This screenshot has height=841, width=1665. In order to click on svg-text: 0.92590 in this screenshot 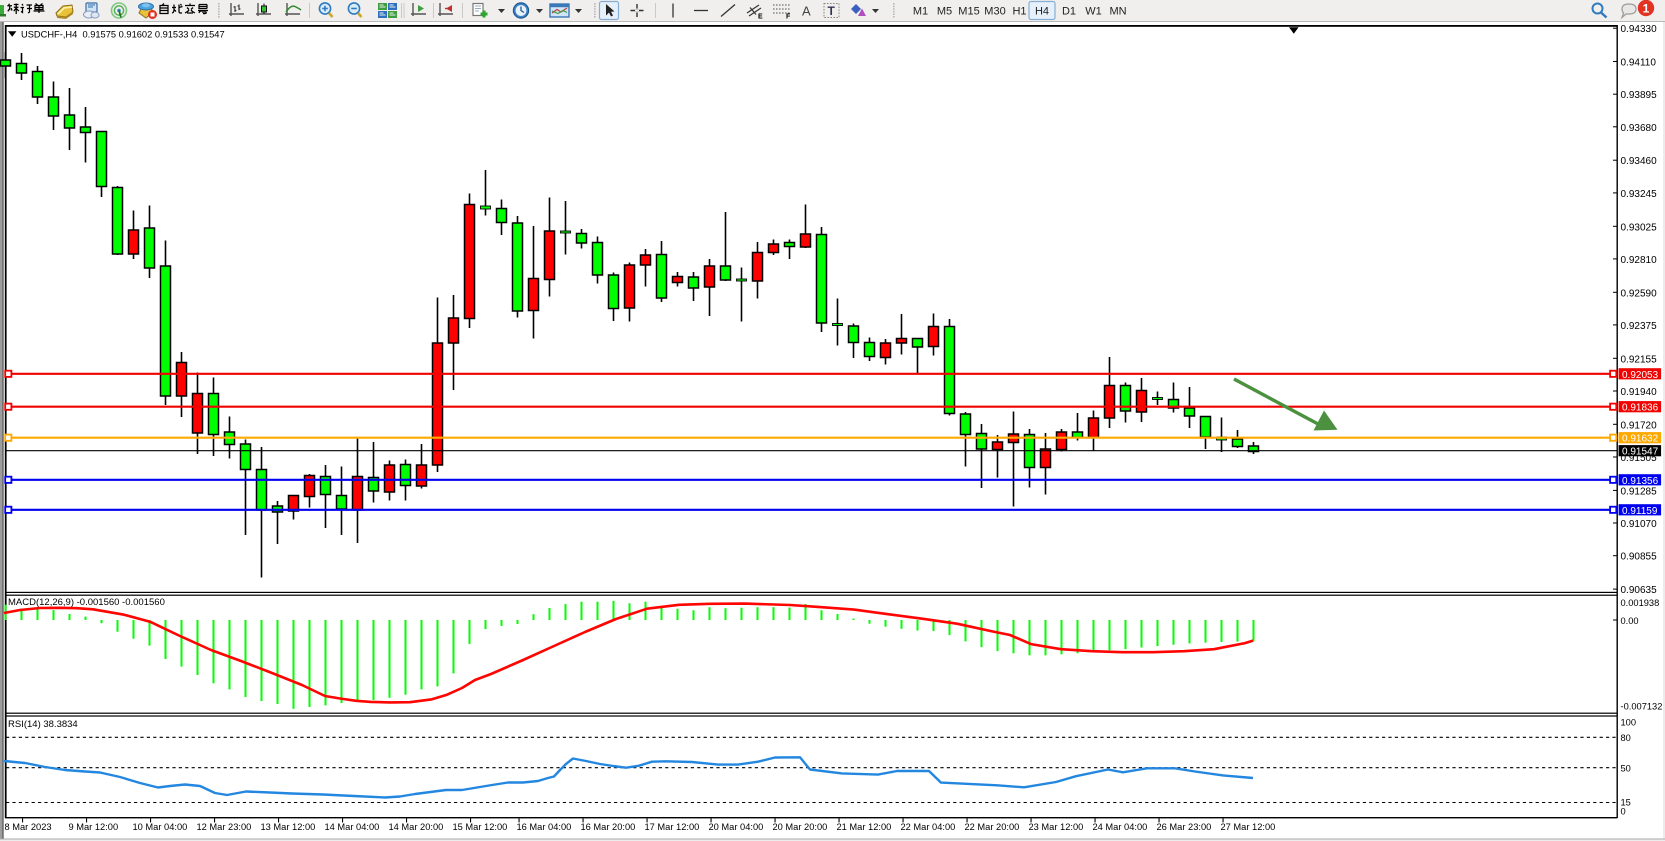, I will do `click(1639, 293)`.